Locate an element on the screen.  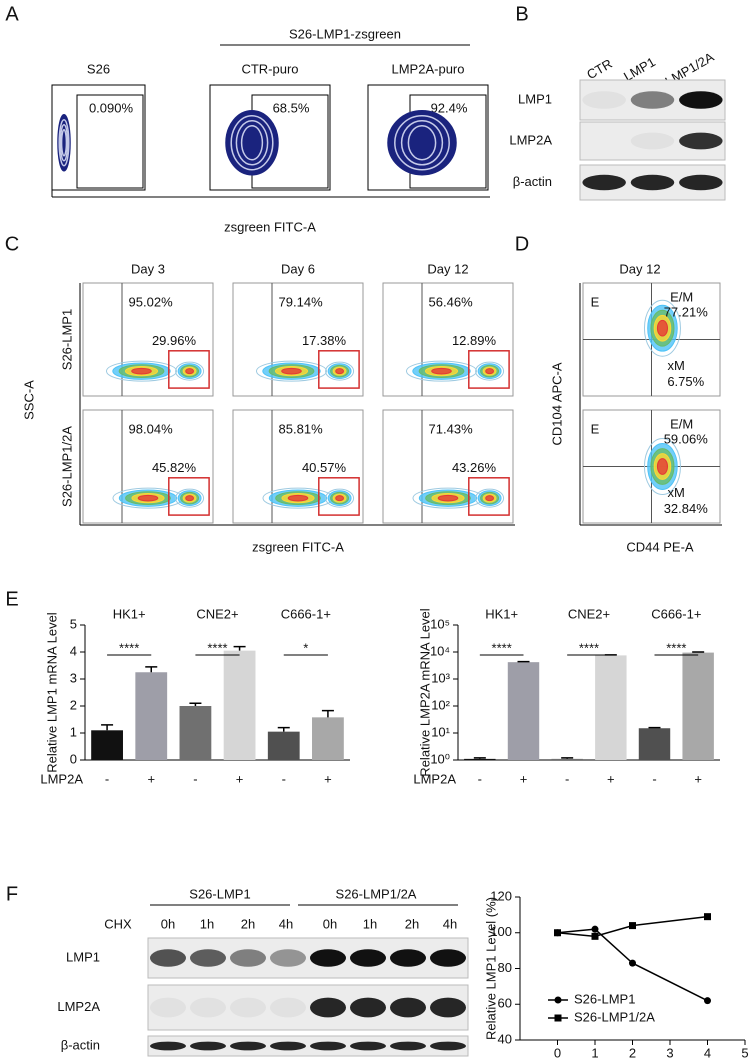
y-tick-label: 10⁰ is located at coordinates (440, 758).